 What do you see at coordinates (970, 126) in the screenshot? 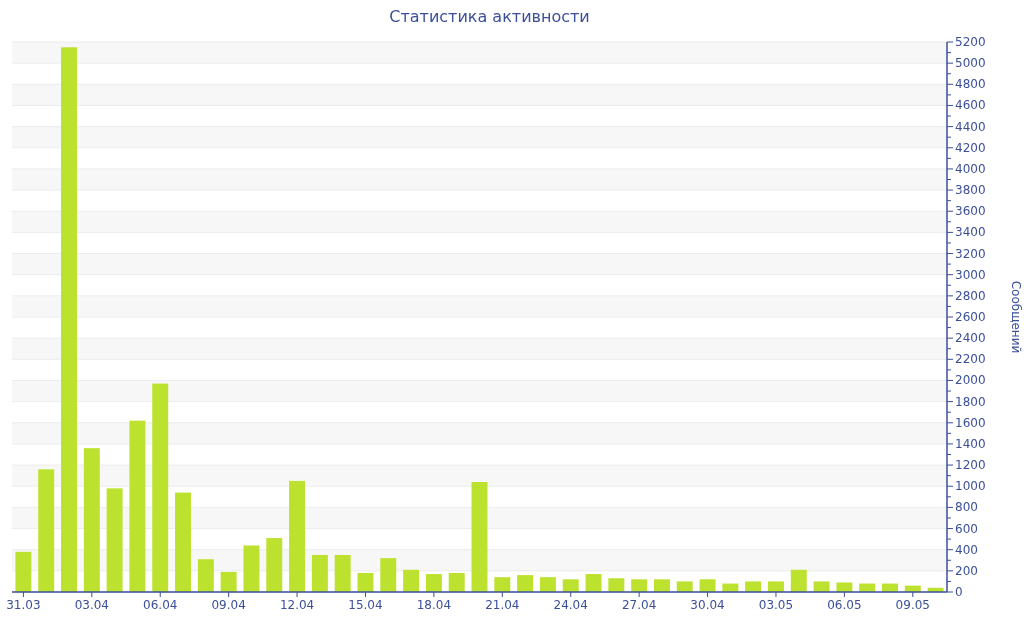
I see `y-tick-label: 4400` at bounding box center [970, 126].